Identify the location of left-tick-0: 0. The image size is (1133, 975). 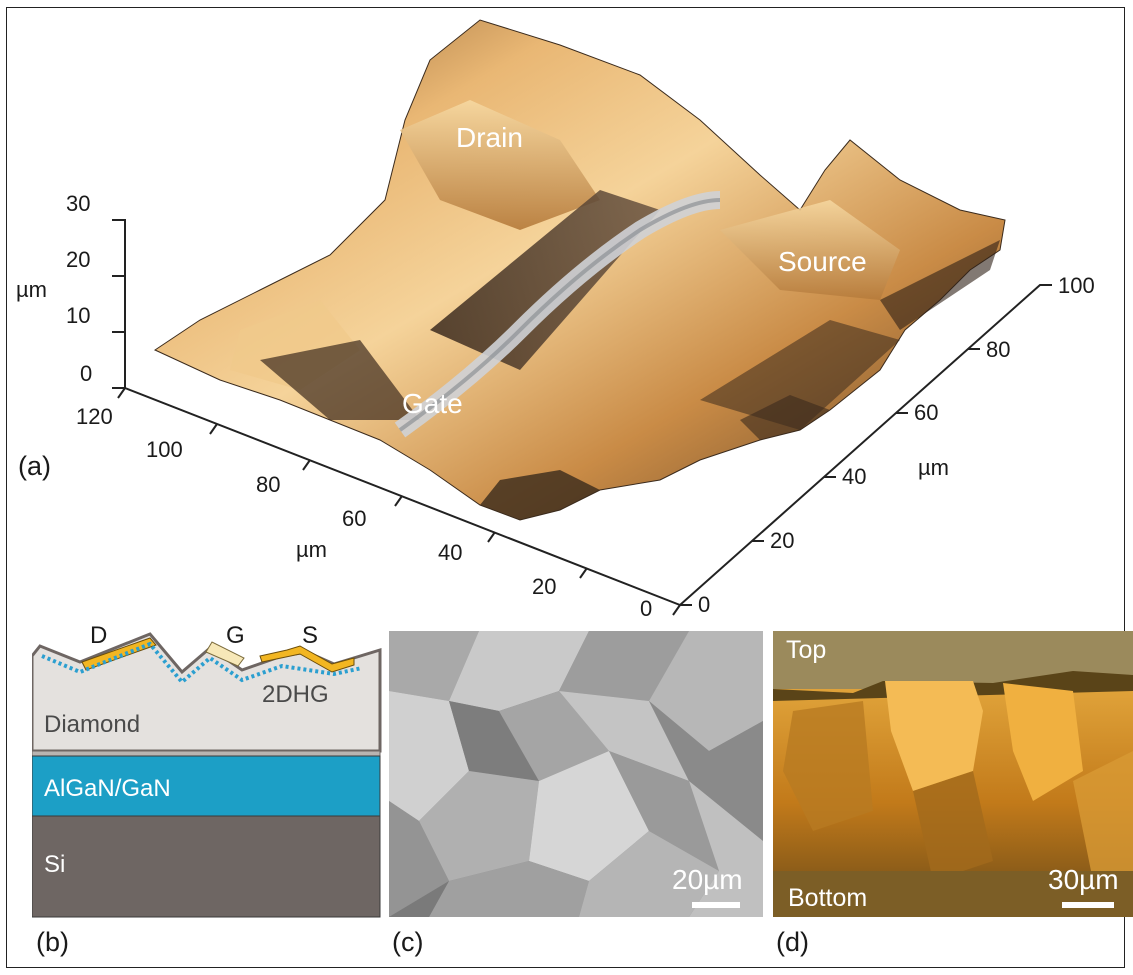
(646, 608).